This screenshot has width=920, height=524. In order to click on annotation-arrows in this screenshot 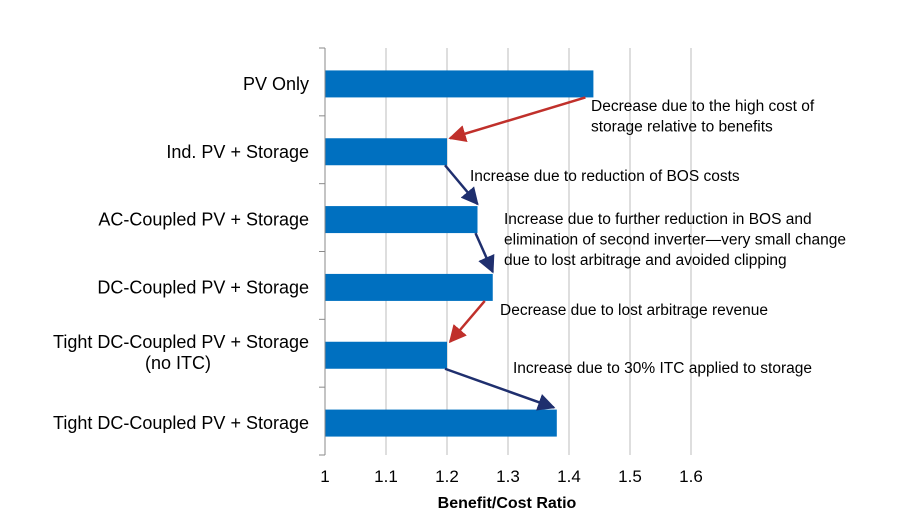, I will do `click(515, 253)`.